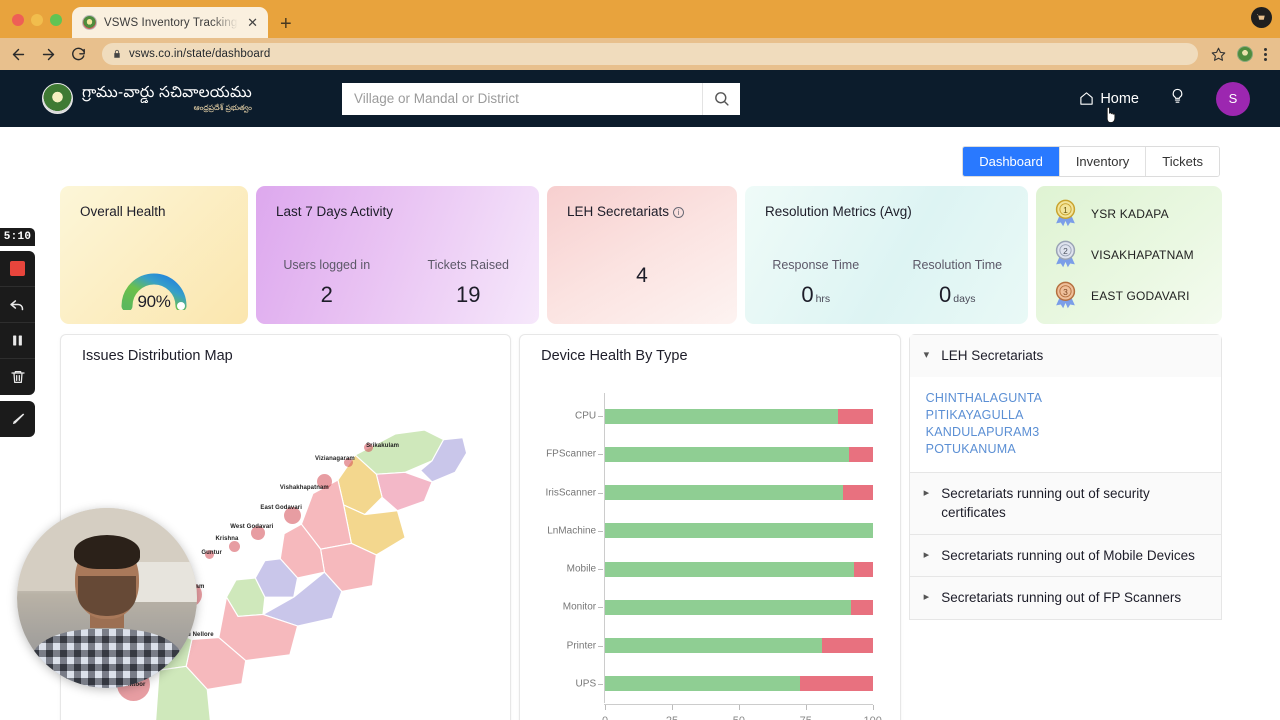 This screenshot has width=1280, height=720. What do you see at coordinates (286, 24) in the screenshot?
I see `new-tab-button: +` at bounding box center [286, 24].